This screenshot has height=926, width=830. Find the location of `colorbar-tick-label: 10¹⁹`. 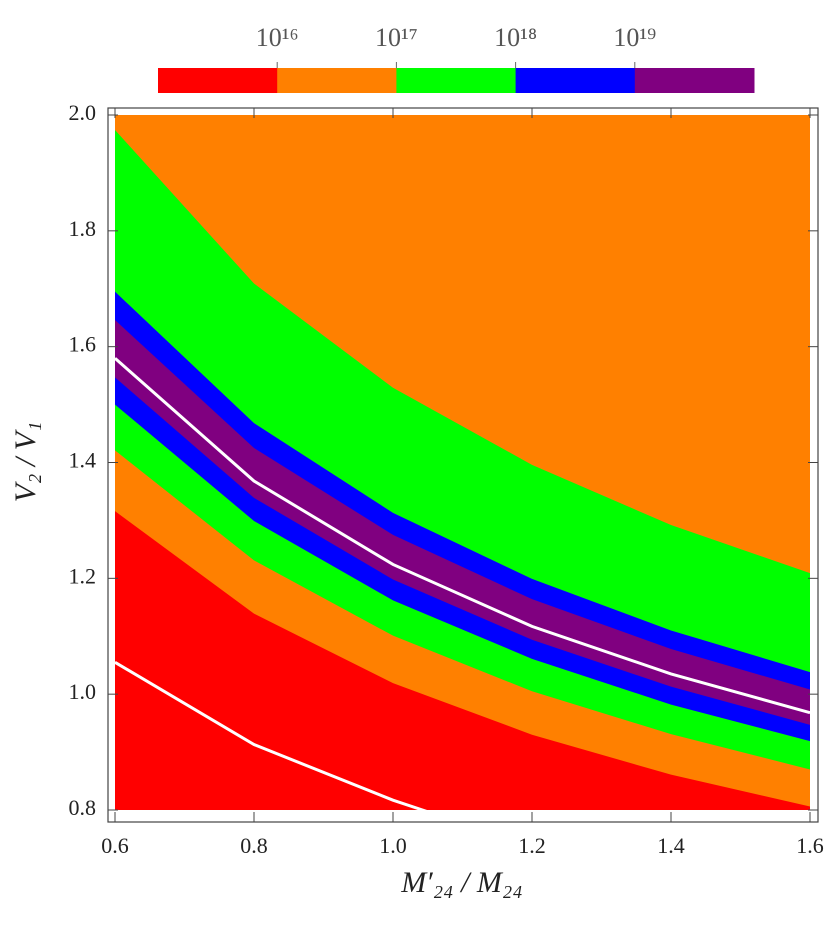

colorbar-tick-label: 10¹⁹ is located at coordinates (634, 37).